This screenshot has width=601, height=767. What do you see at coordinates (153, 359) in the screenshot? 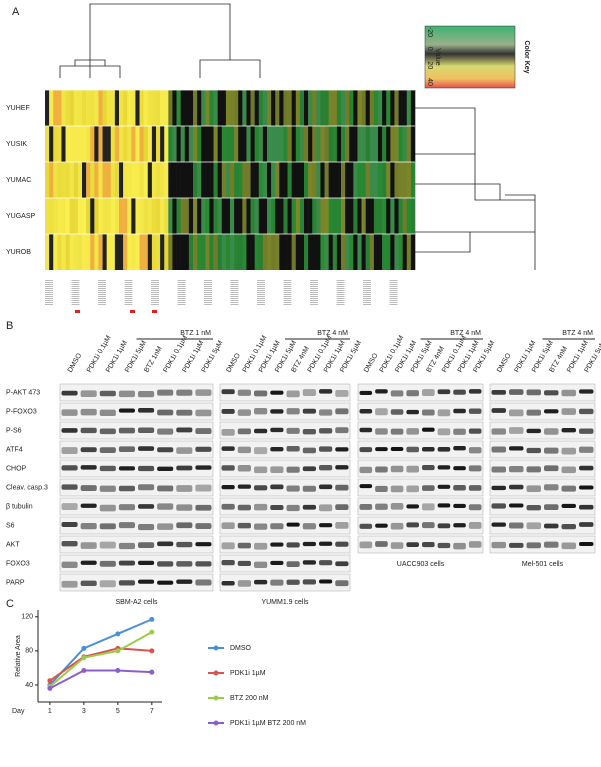
I see `lane-label: BTZ 1nM` at bounding box center [153, 359].